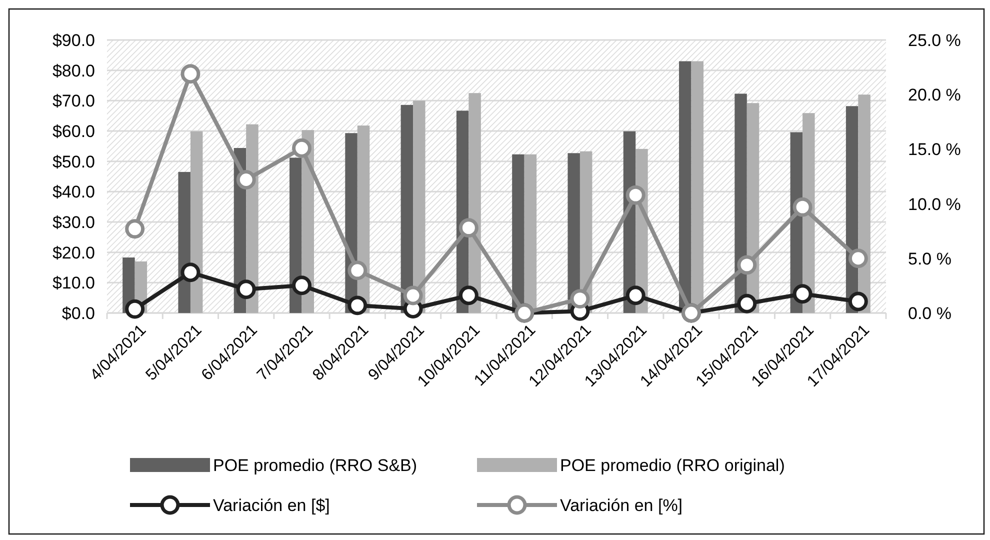 The image size is (990, 540). Describe the element at coordinates (73, 131) in the screenshot. I see `y-tick-label: $60.0` at that location.